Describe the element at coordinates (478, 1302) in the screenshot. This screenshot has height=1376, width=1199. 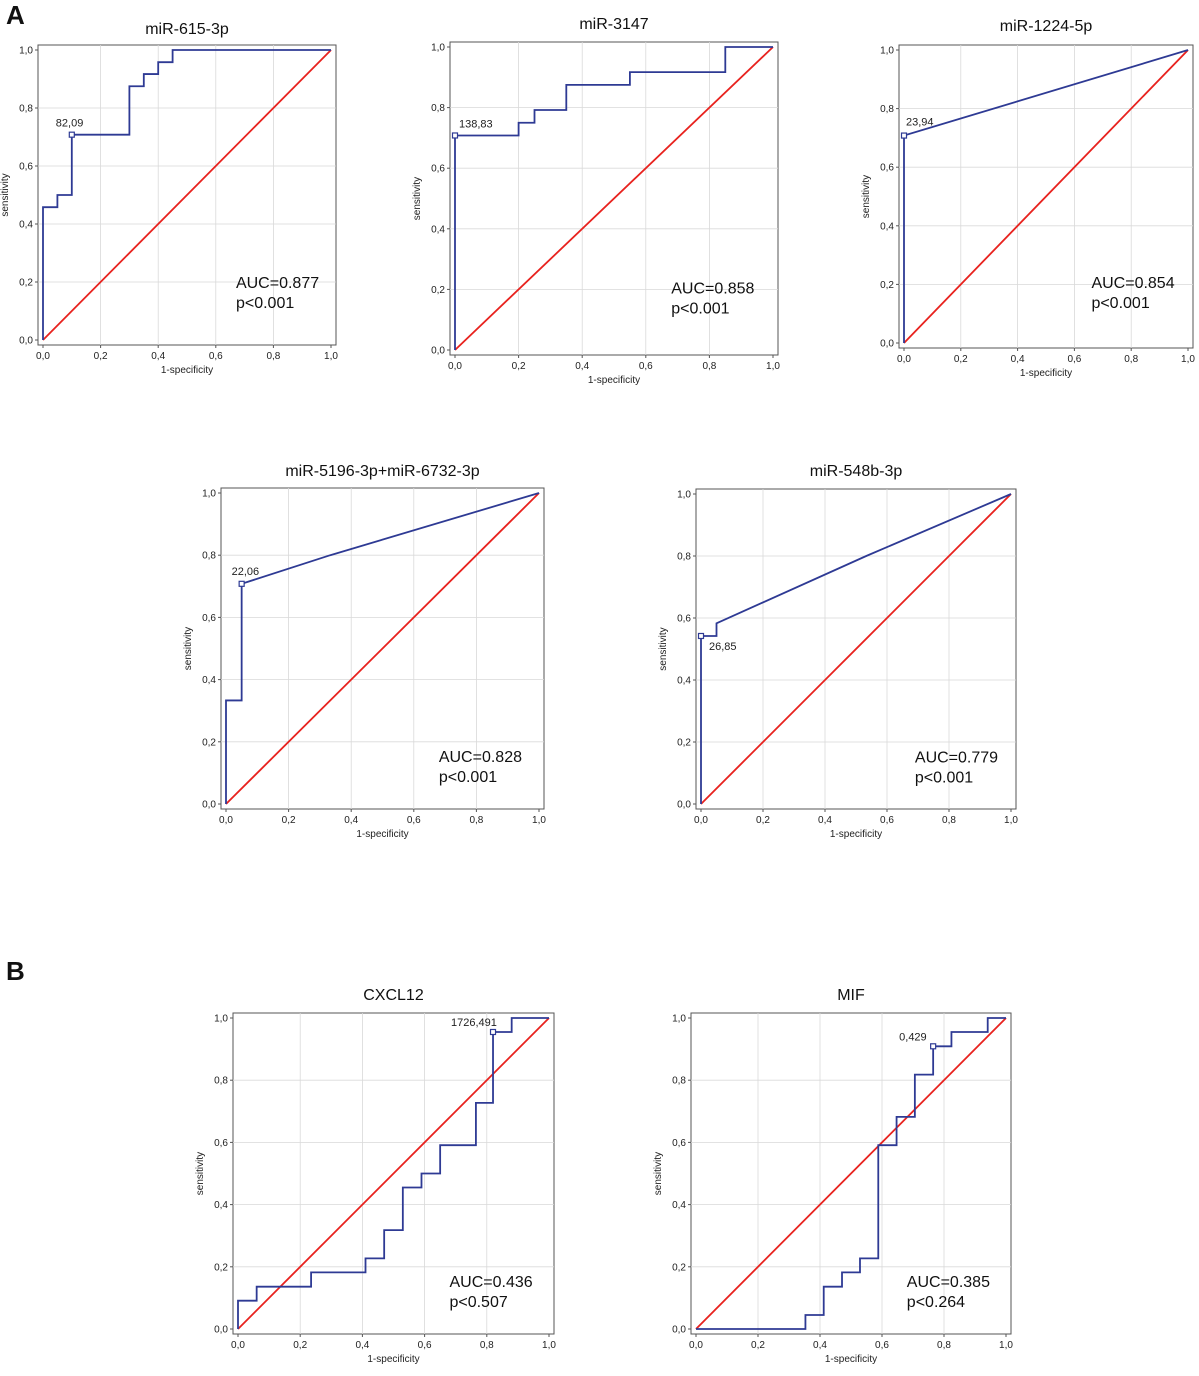
I see `p-value: p<0.507` at that location.